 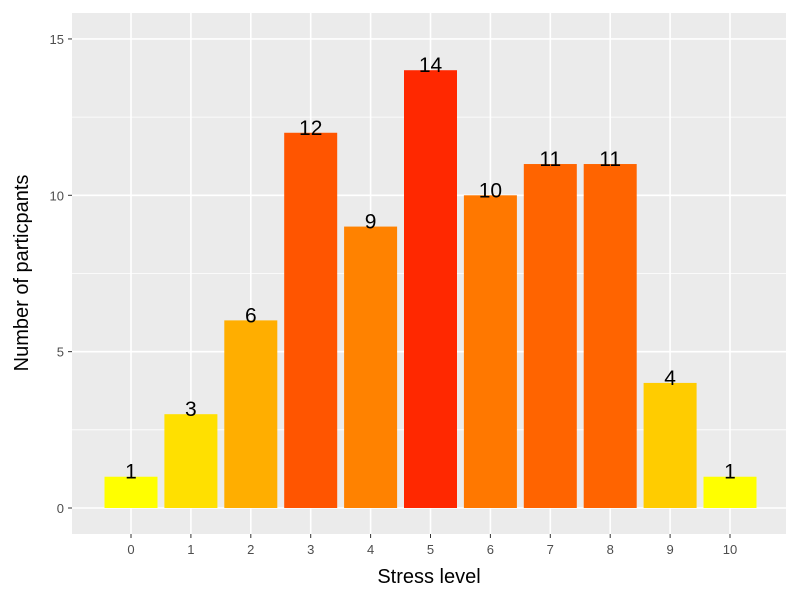 I want to click on x-tick-label: 7, so click(x=550, y=549).